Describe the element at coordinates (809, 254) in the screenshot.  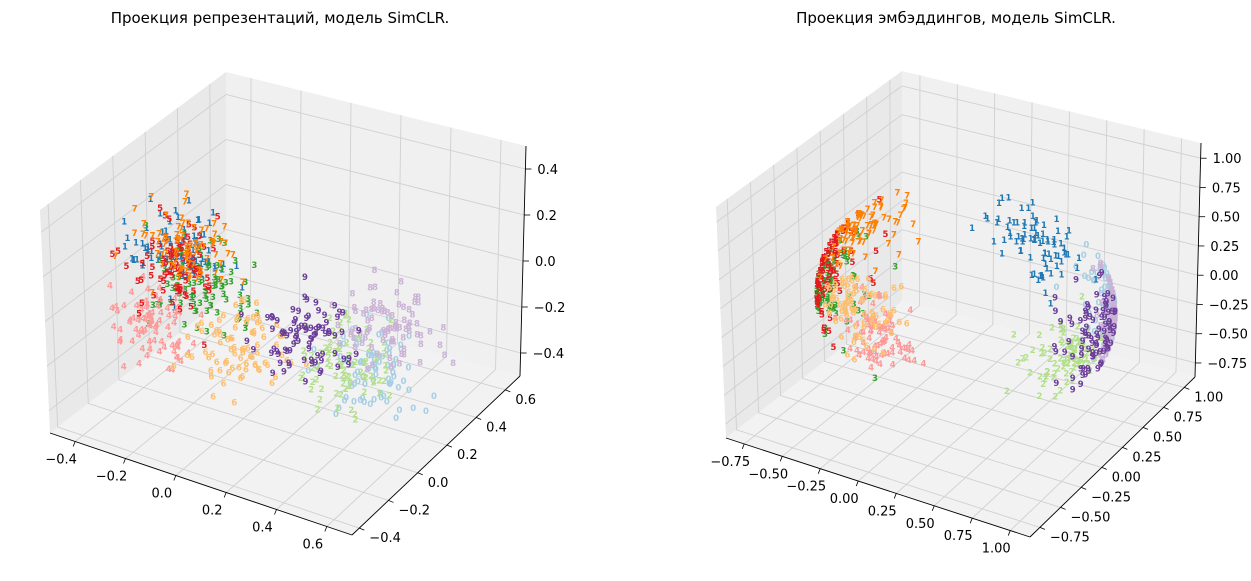
I see `left-pane` at that location.